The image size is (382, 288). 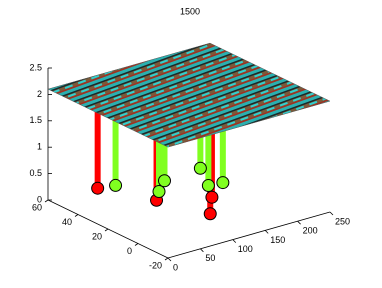 I want to click on z-tick-label: 0, so click(x=39, y=199).